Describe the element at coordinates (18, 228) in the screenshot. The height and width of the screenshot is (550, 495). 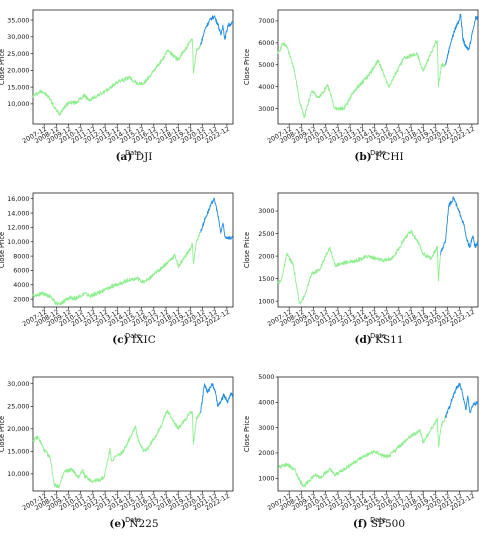
I see `y-tick-label: 12,000` at that location.